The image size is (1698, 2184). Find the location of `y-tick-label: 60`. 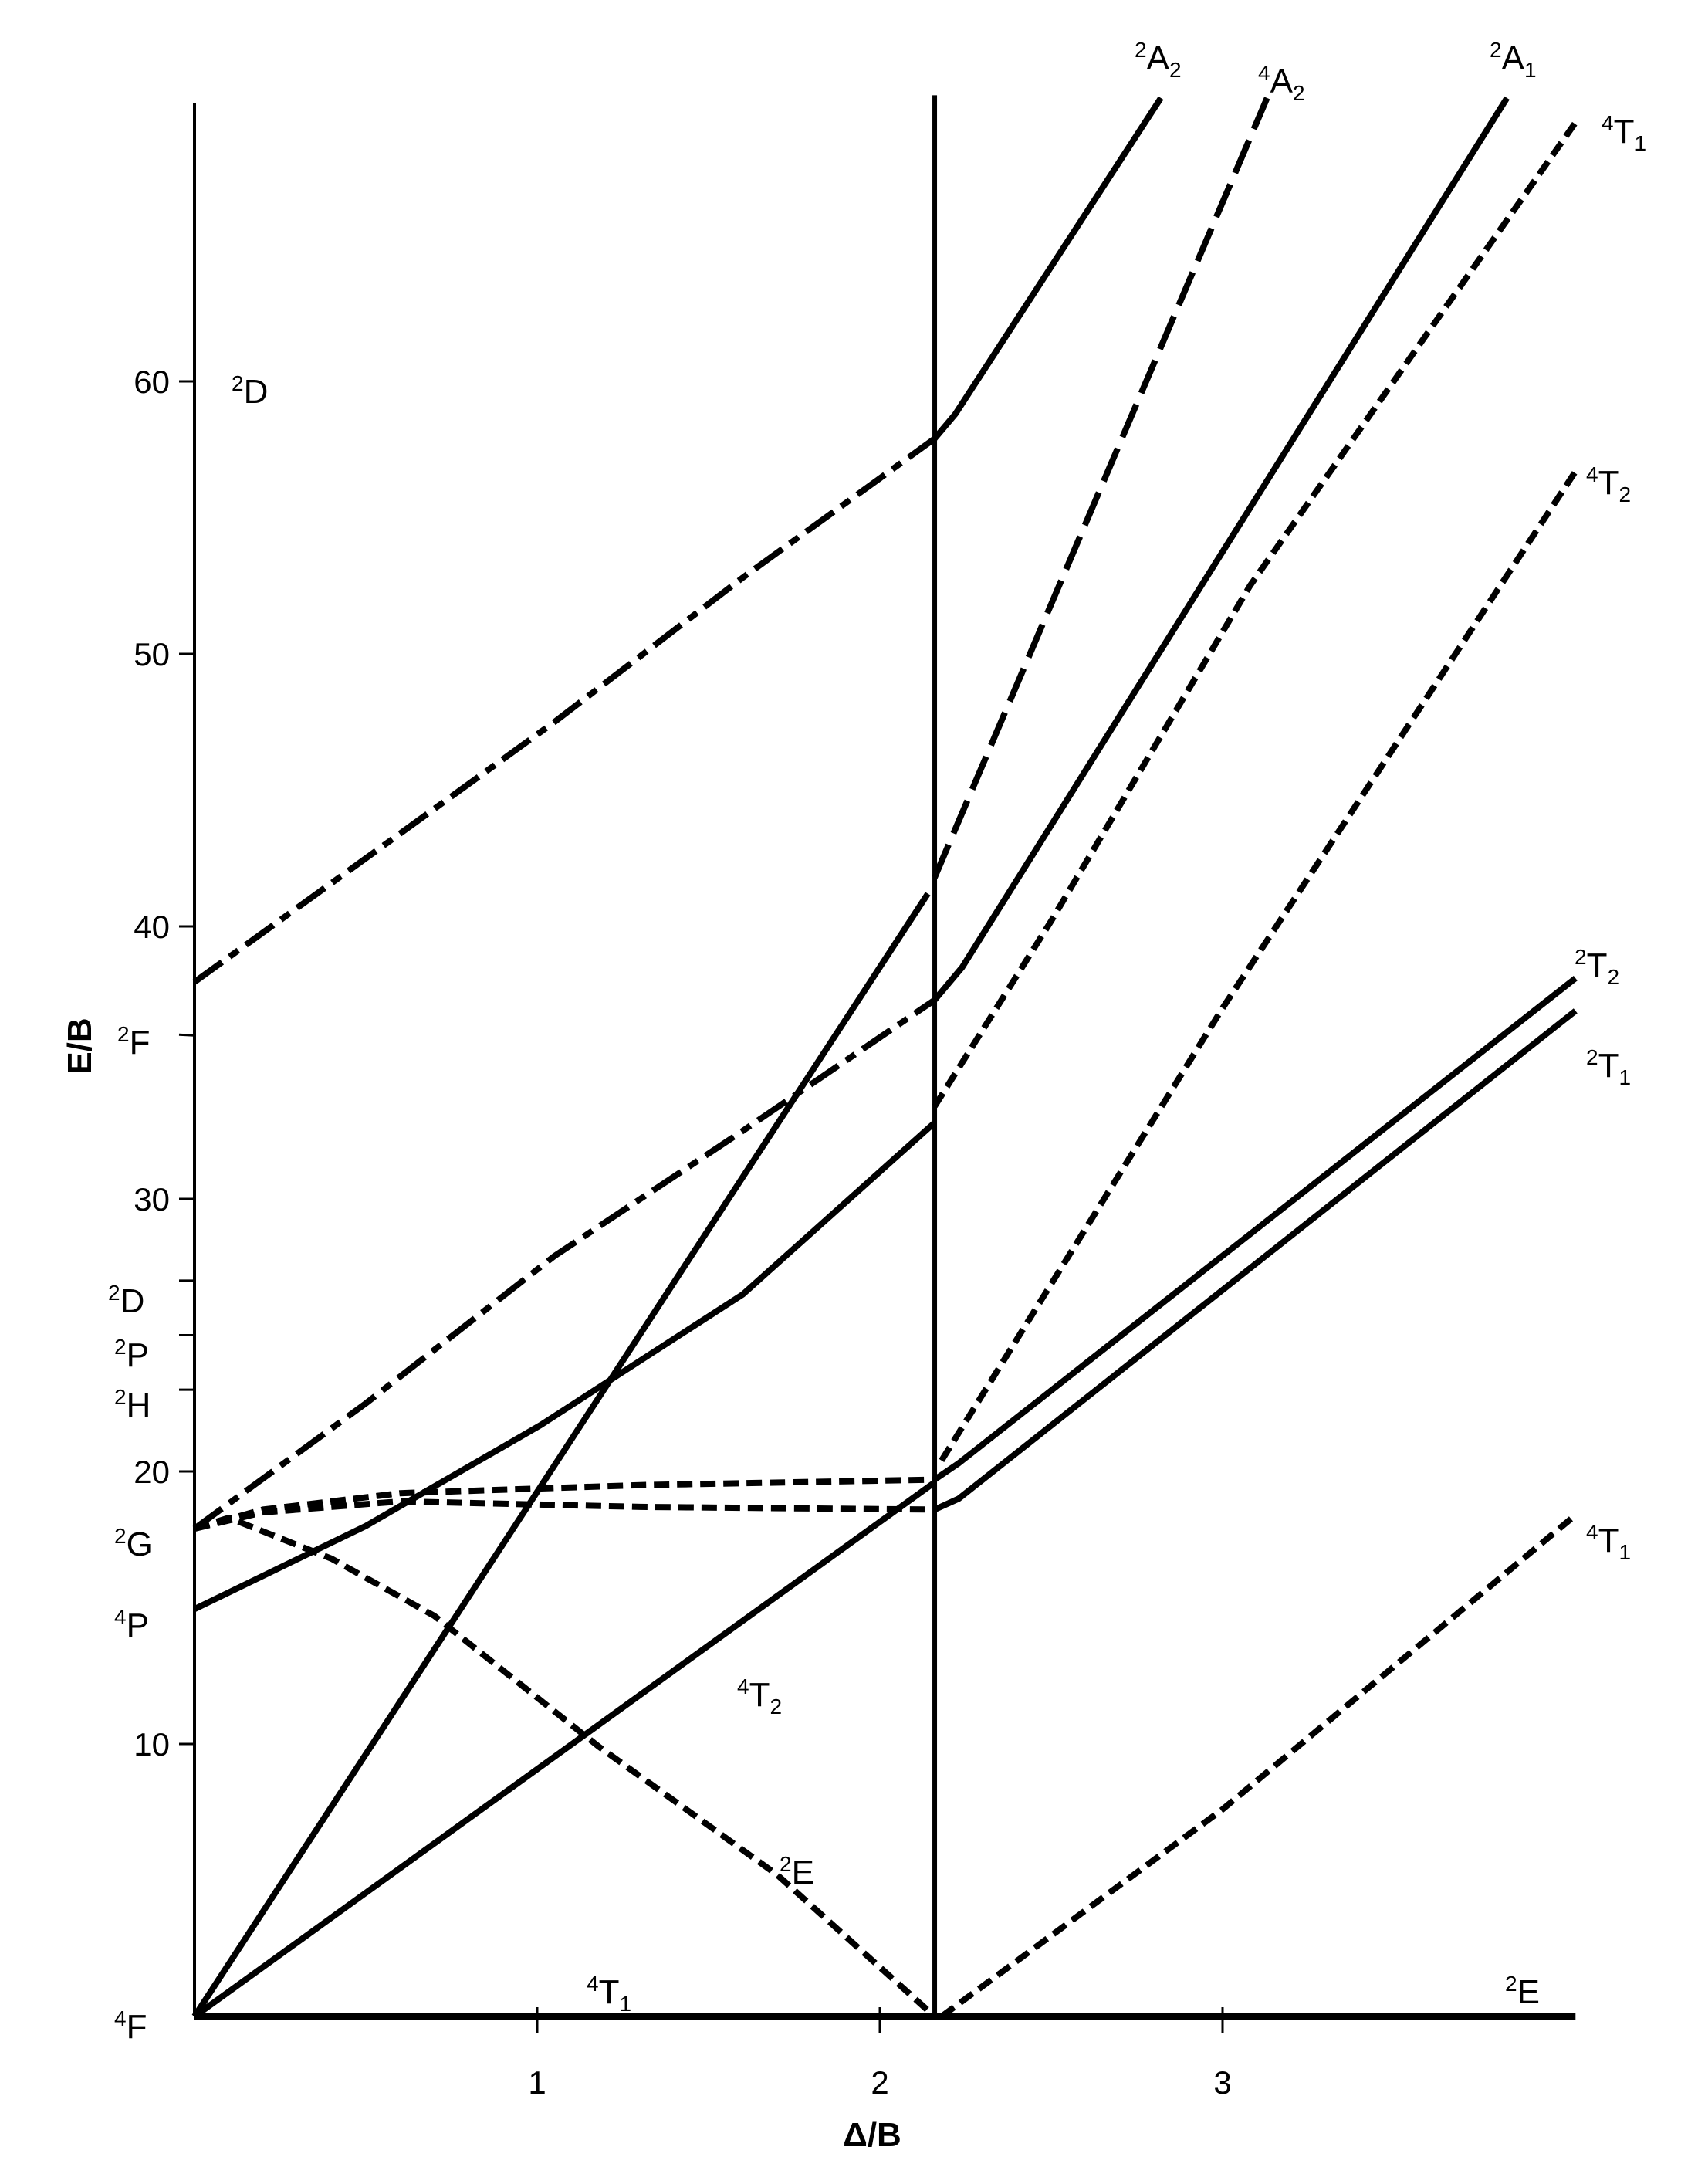

y-tick-label: 60 is located at coordinates (152, 382).